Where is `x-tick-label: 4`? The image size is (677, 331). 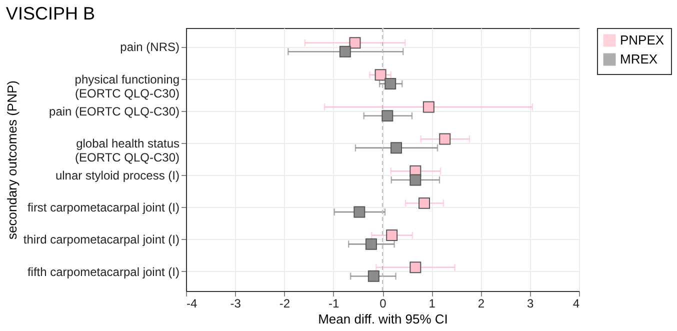 x-tick-label: 4 is located at coordinates (576, 303).